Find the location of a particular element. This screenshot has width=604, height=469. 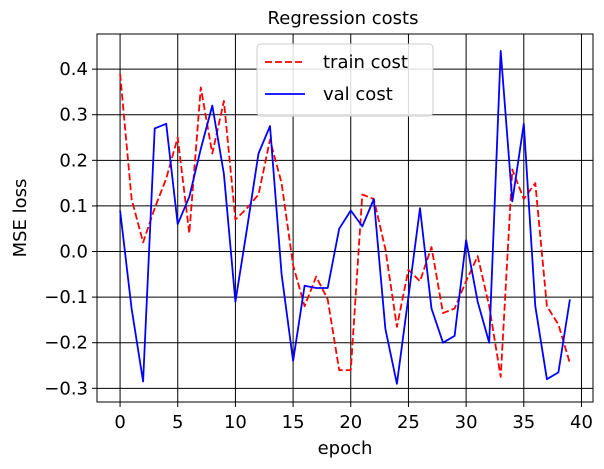

y-tick-label: 0.3 is located at coordinates (73, 115).